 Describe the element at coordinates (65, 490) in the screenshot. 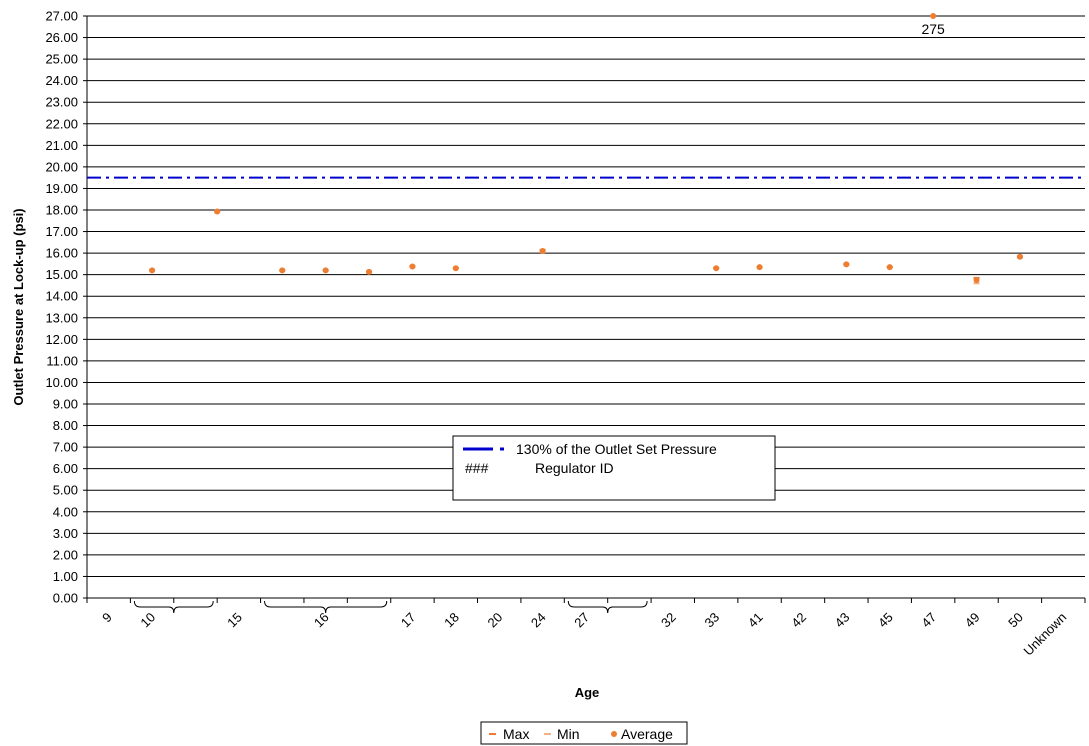

I see `y-tick-label: 5.00` at that location.